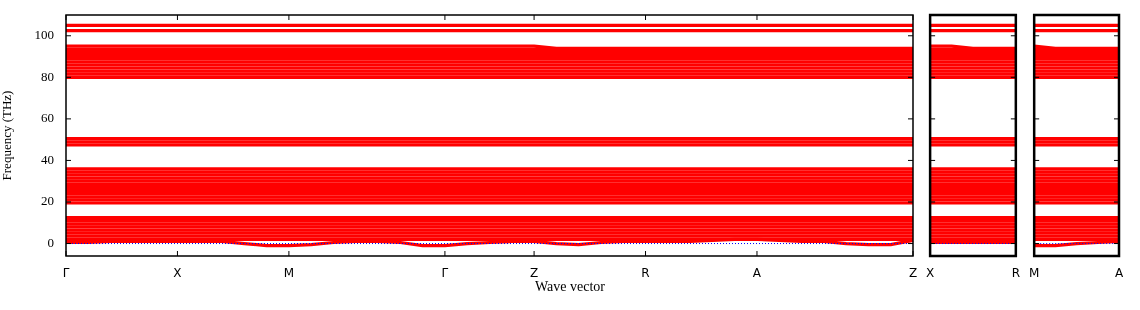 This screenshot has width=1140, height=310. I want to click on y-tick-label: 60, so click(47, 118).